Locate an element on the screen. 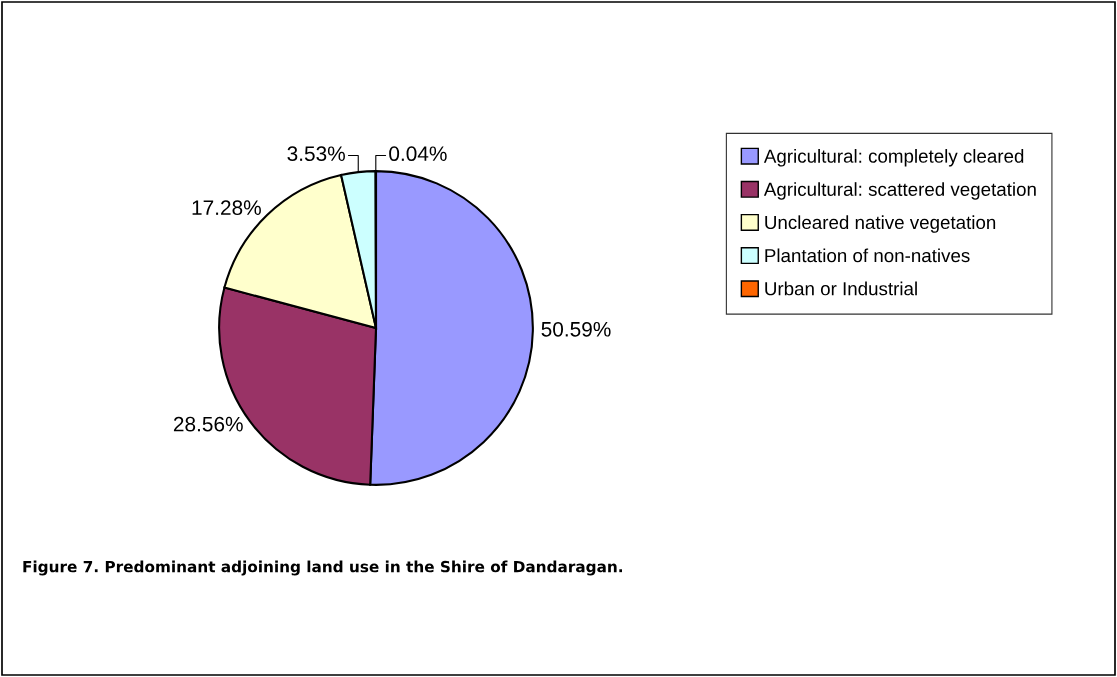 The height and width of the screenshot is (677, 1117). data-label: 50.59% is located at coordinates (576, 329).